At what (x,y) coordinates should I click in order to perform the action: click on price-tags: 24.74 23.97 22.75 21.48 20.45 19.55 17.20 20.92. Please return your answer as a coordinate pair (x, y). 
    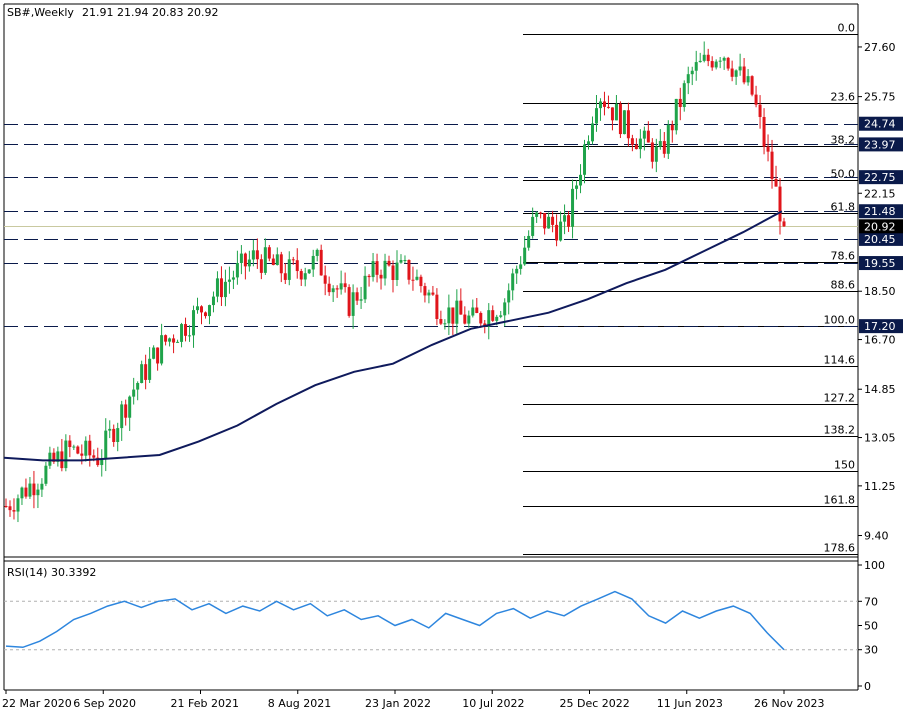
    Looking at the image, I should click on (881, 225).